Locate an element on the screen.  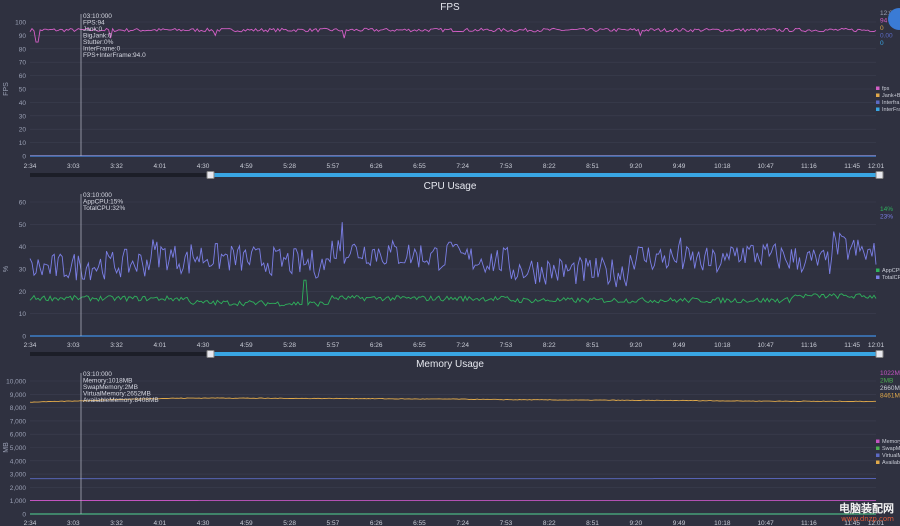
cpu-y-tick-label: 50 is located at coordinates (23, 225).